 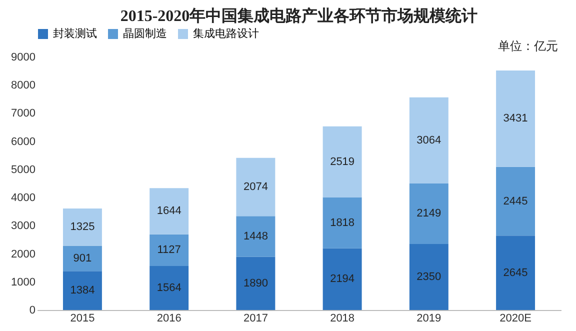 I want to click on data-label: 2194, so click(x=342, y=279).